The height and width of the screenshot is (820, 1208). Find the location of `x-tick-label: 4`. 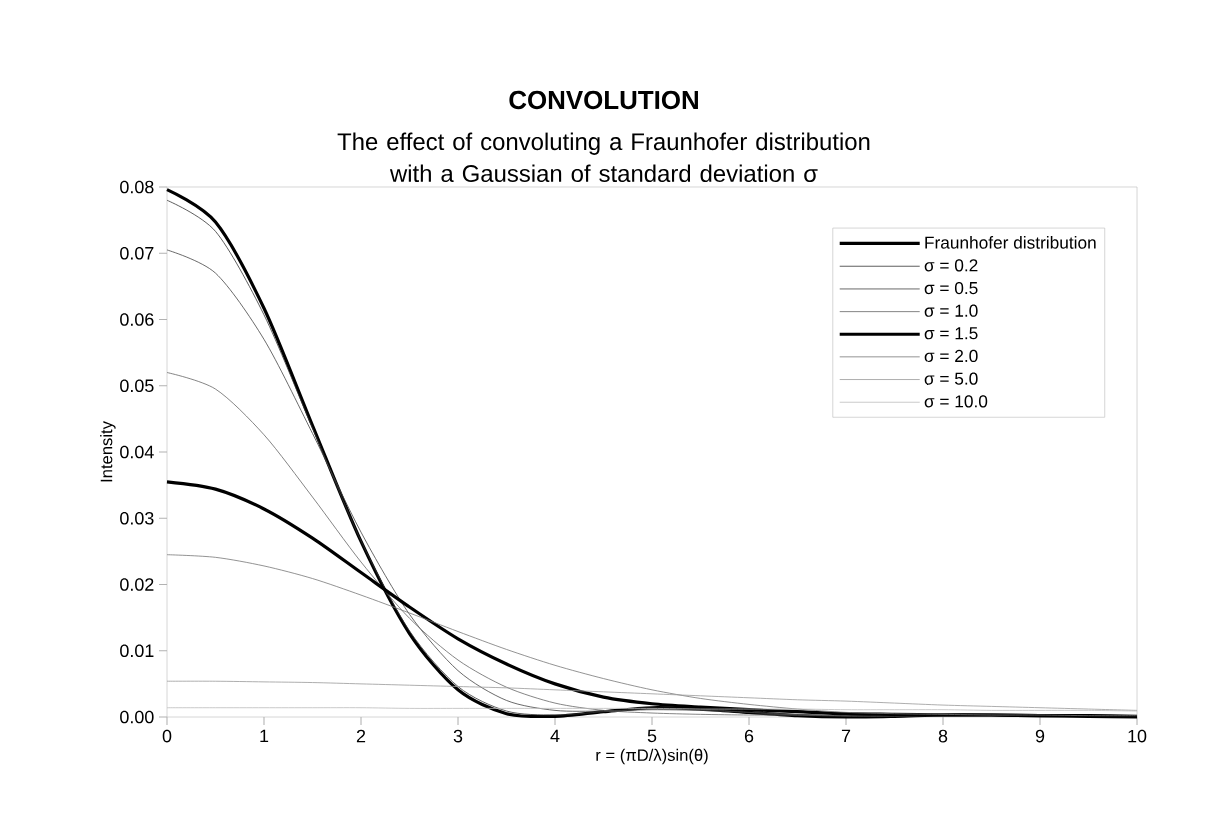

x-tick-label: 4 is located at coordinates (555, 736).